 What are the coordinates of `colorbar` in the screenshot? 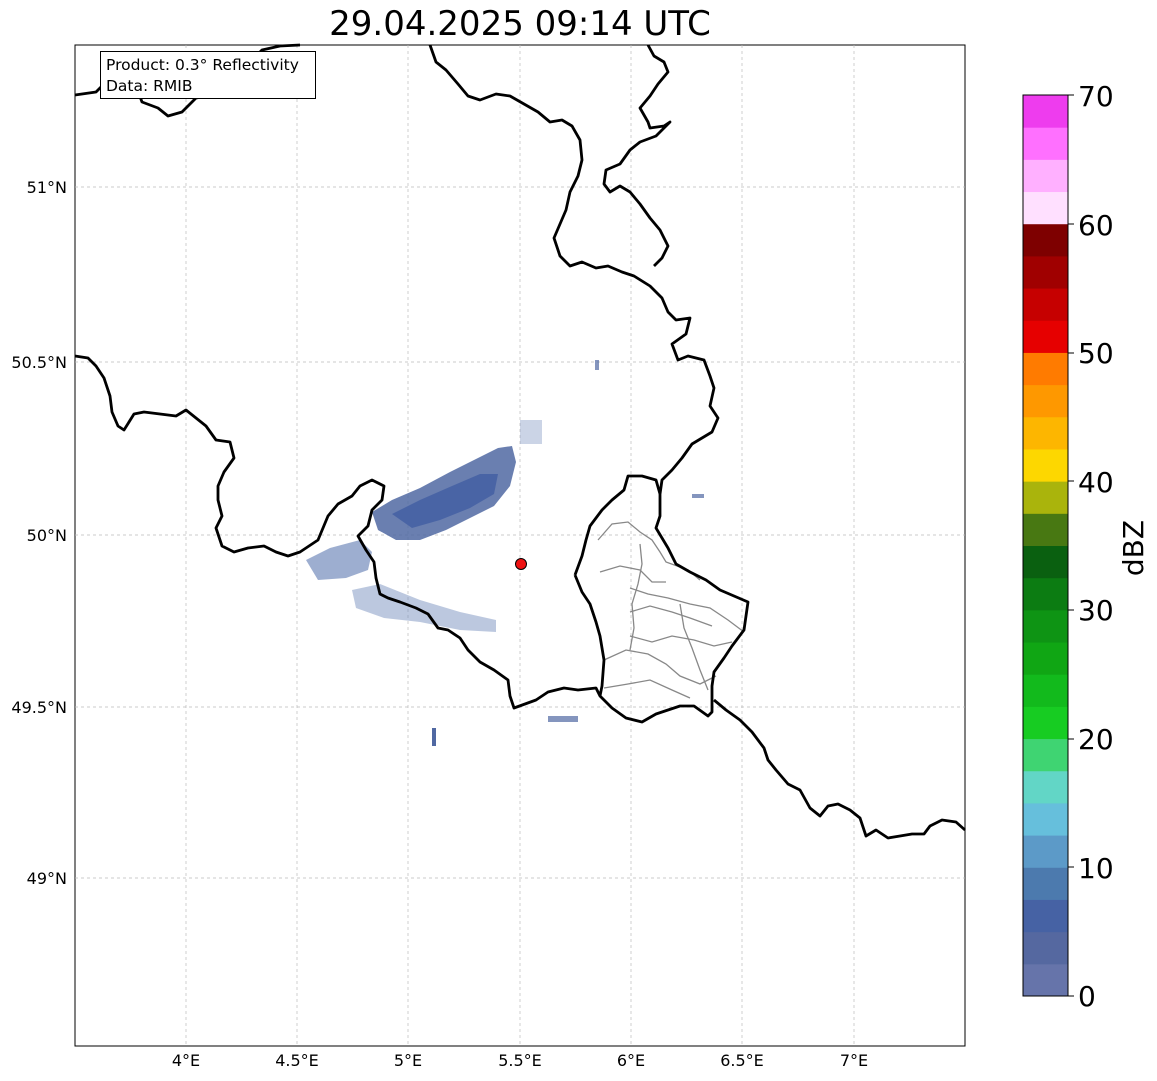 It's located at (1045, 546).